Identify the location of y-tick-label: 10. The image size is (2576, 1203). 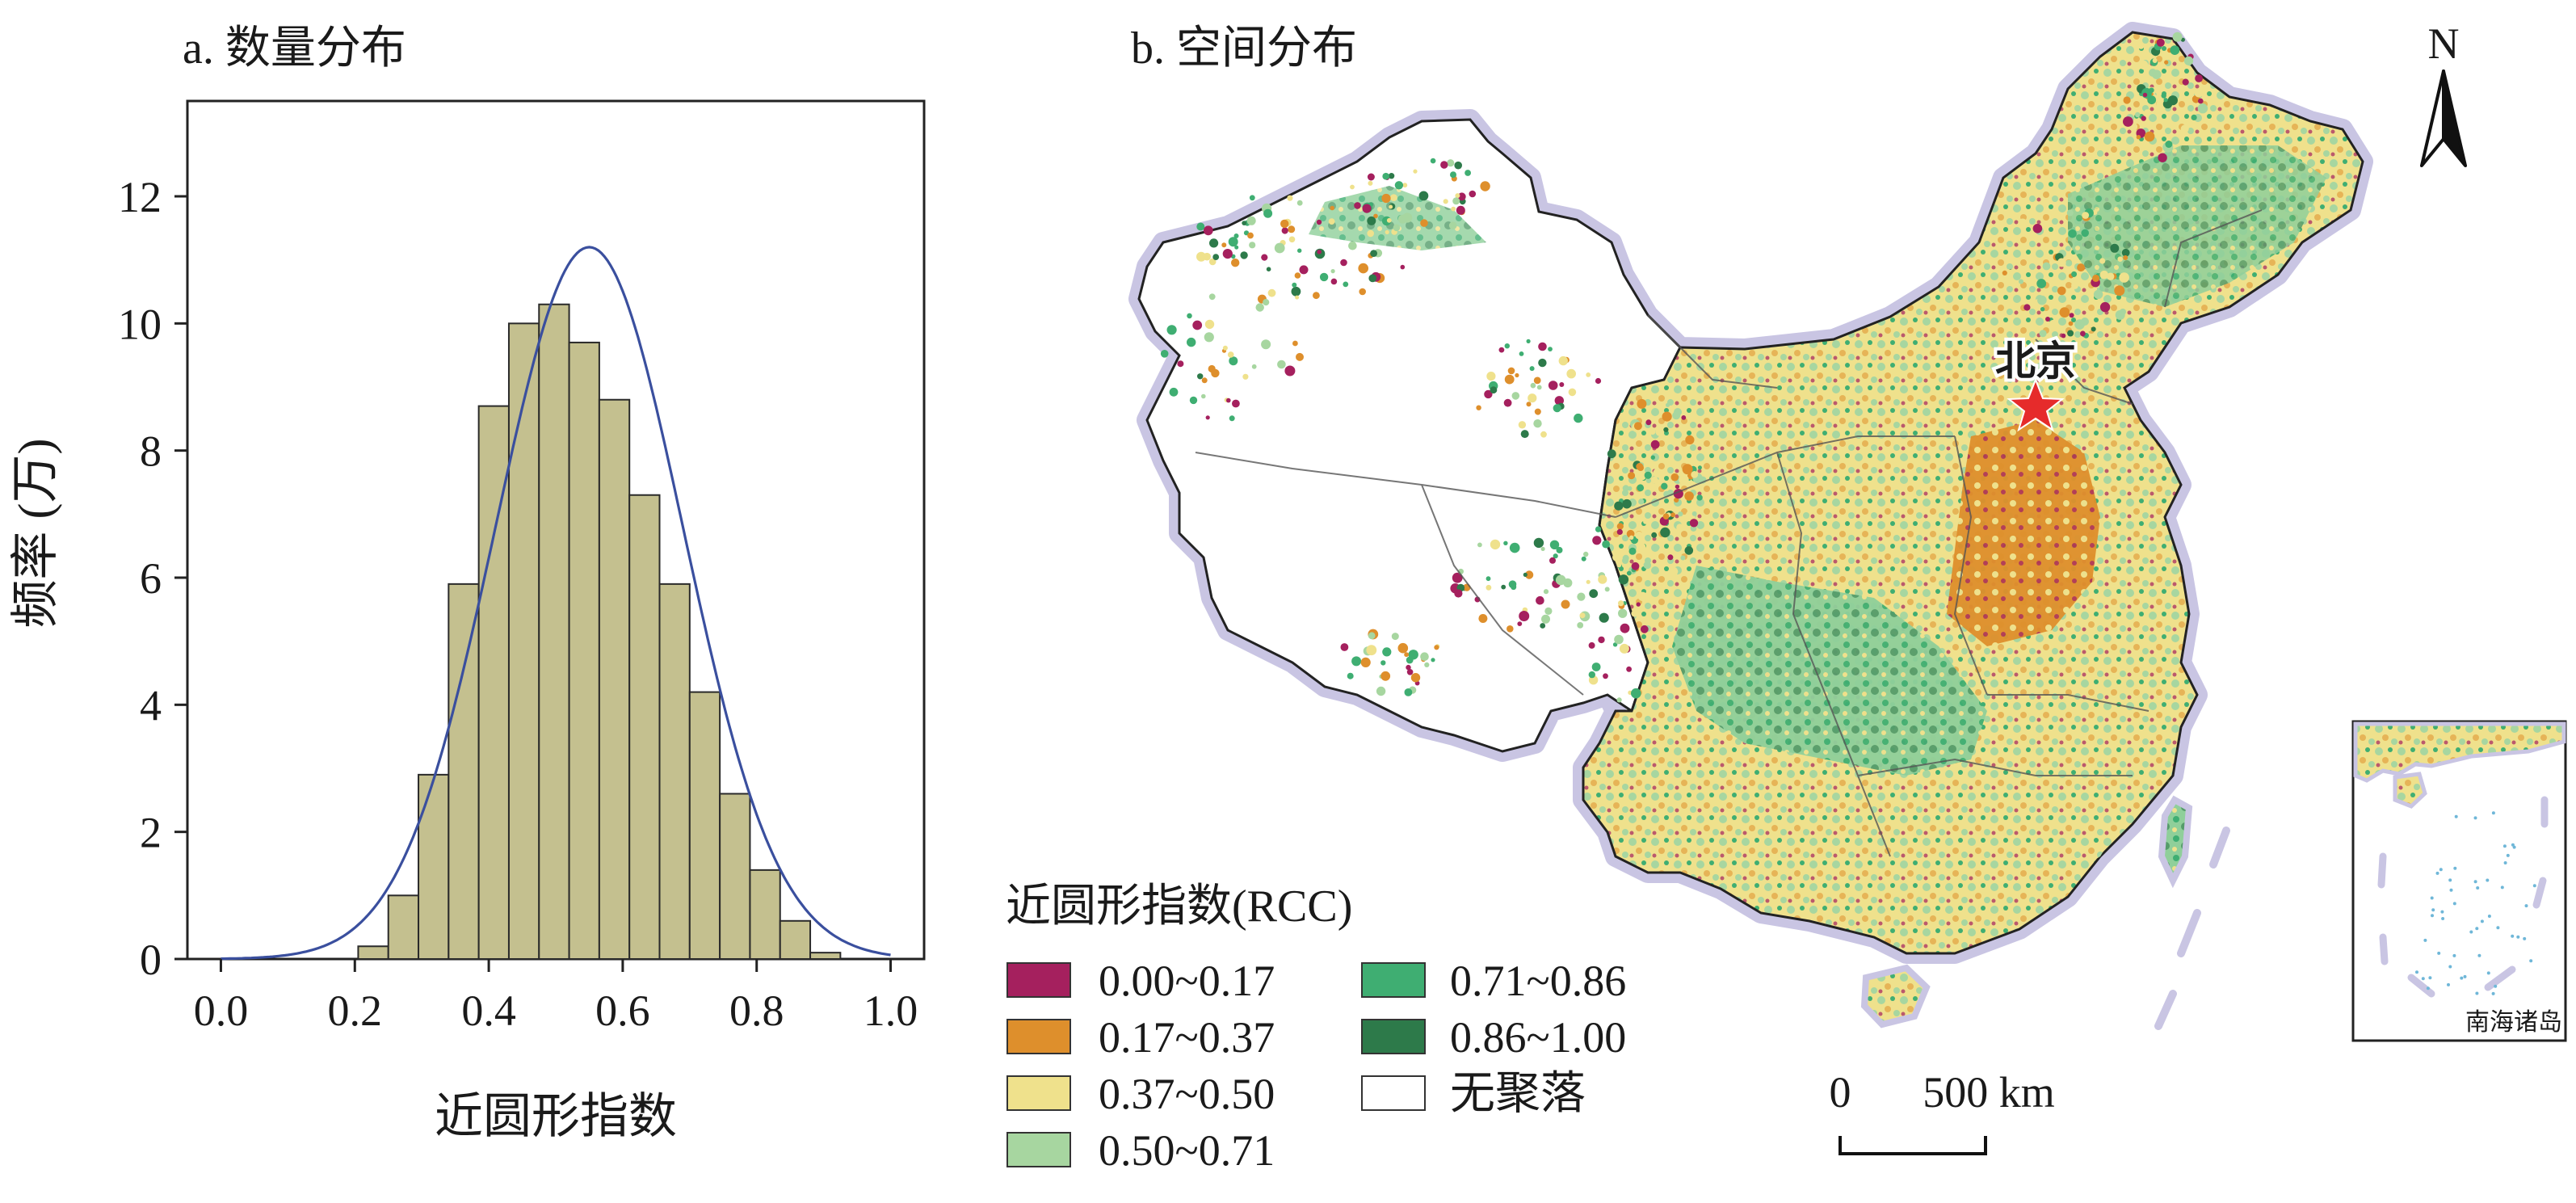
(140, 324).